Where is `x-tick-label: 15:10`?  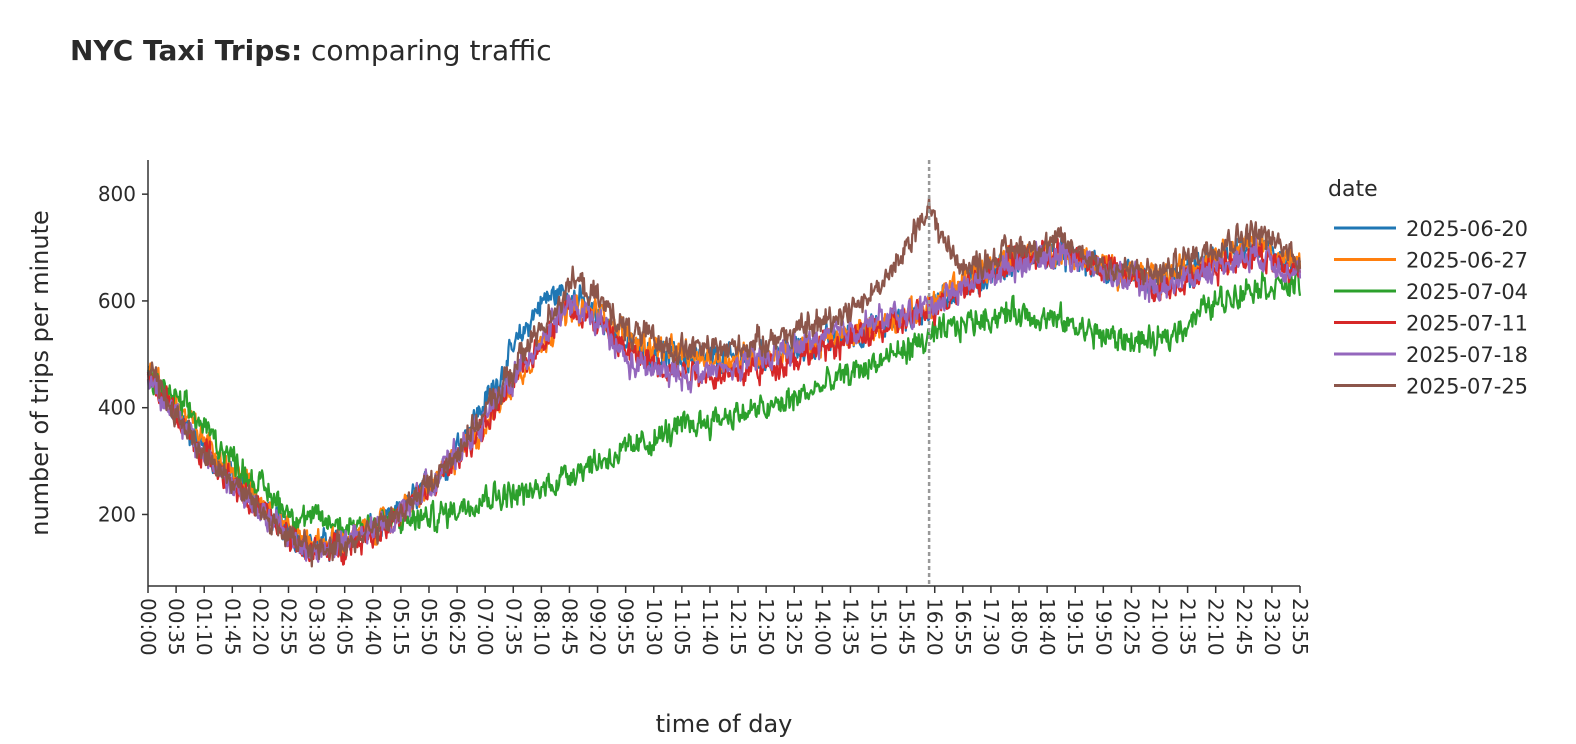 x-tick-label: 15:10 is located at coordinates (879, 627).